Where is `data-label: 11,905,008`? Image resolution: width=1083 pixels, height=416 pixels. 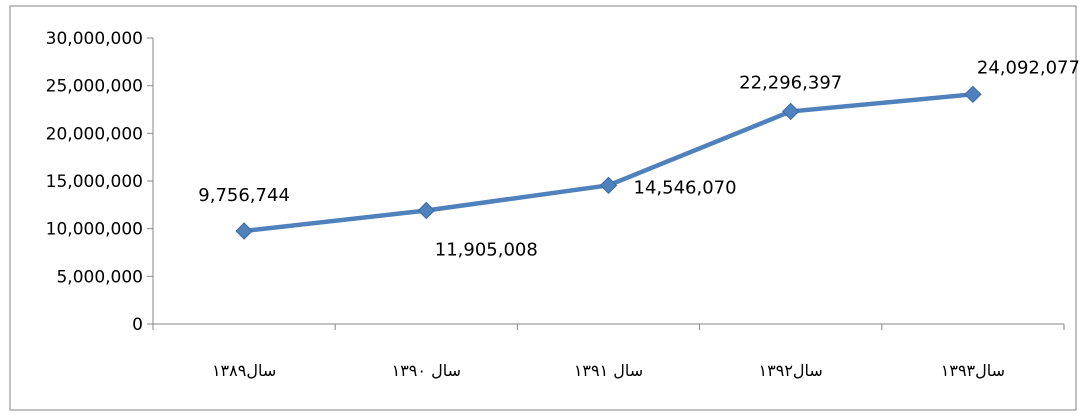
data-label: 11,905,008 is located at coordinates (486, 250).